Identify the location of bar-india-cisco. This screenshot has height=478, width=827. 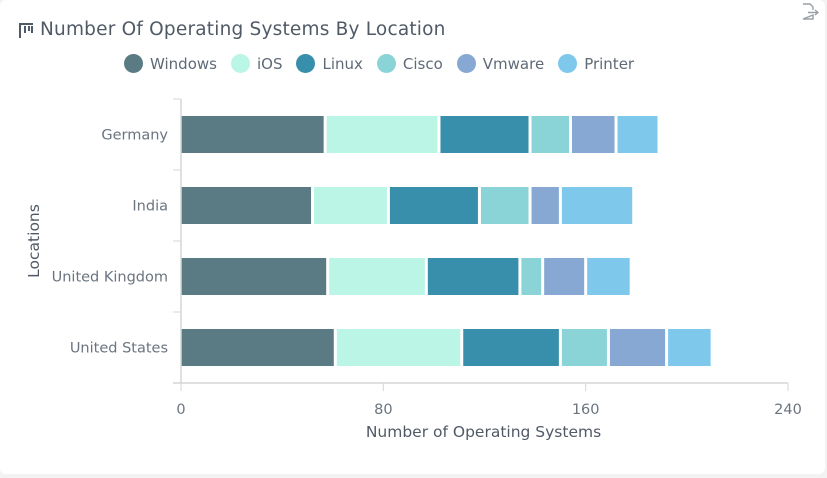
(504, 205).